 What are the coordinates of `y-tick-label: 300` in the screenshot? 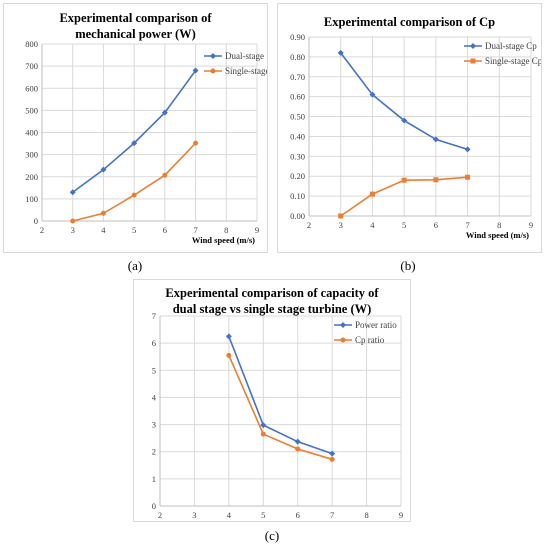 It's located at (31, 155).